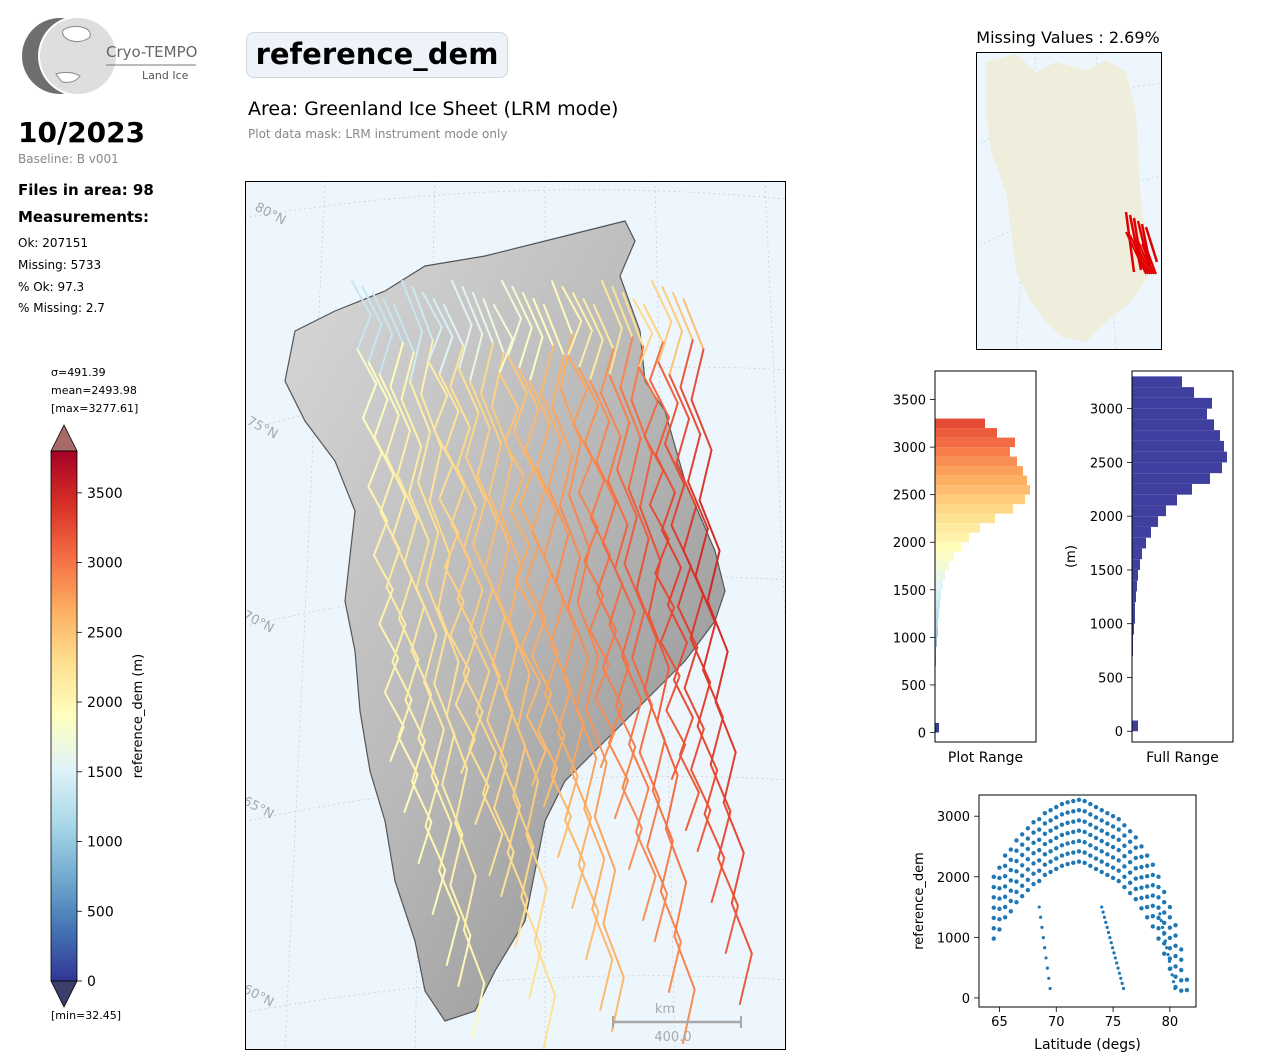 This screenshot has width=1272, height=1060. What do you see at coordinates (909, 543) in the screenshot?
I see `histogram-tick-label: 2000` at bounding box center [909, 543].